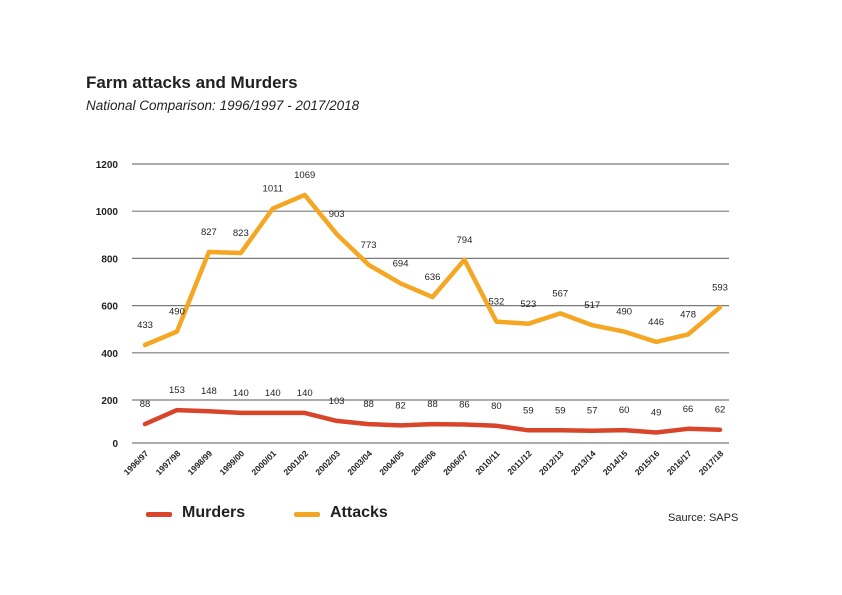  Describe the element at coordinates (136, 462) in the screenshot. I see `x-tick-label: 1996/97` at that location.